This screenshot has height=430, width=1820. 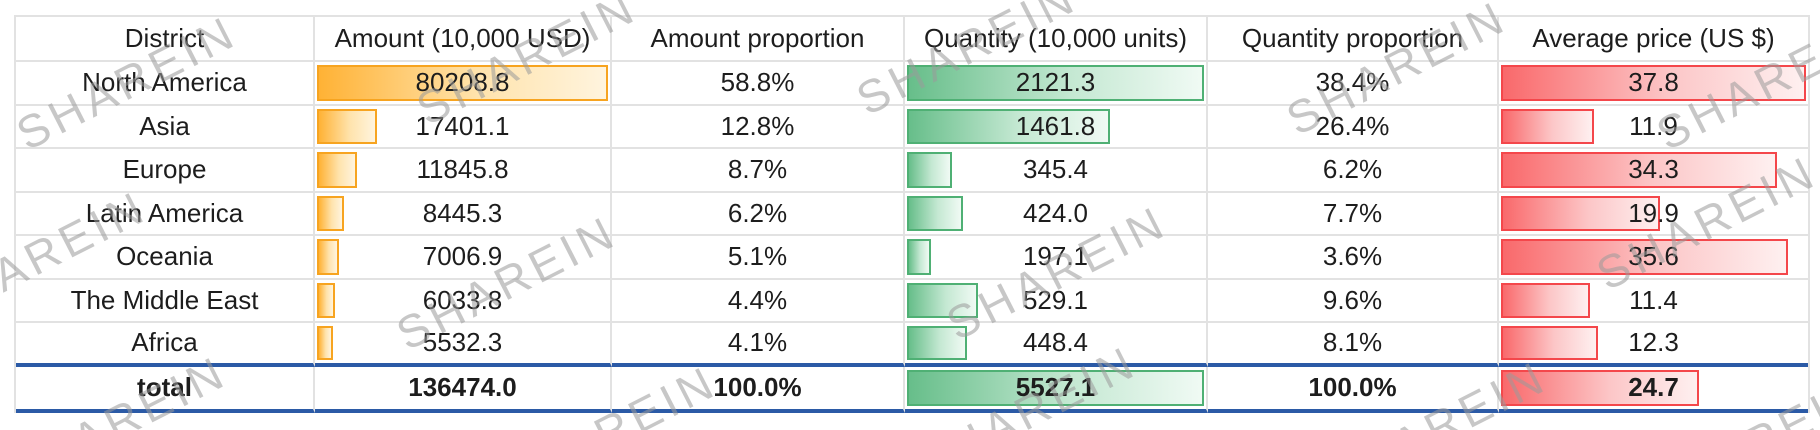 I want to click on total-label-cell: total, so click(x=165, y=389).